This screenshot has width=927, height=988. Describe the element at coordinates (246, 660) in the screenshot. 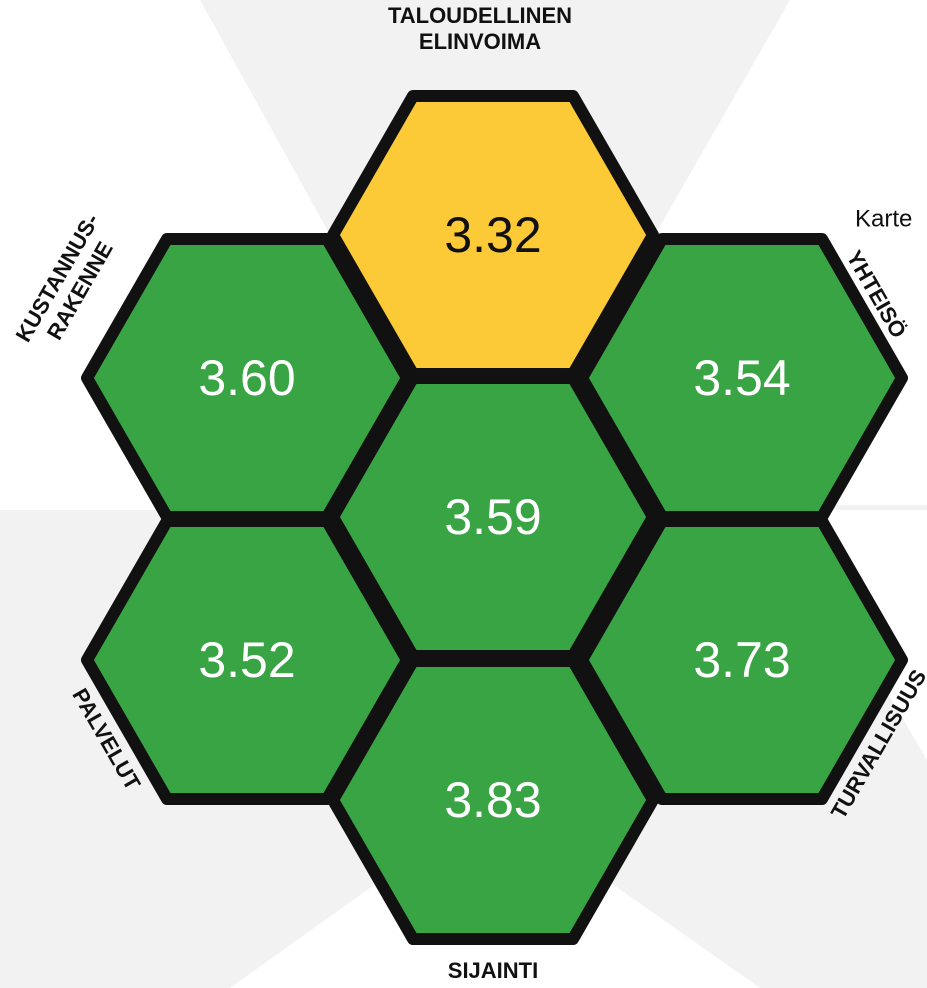

I see `hex-value: 3.52` at that location.